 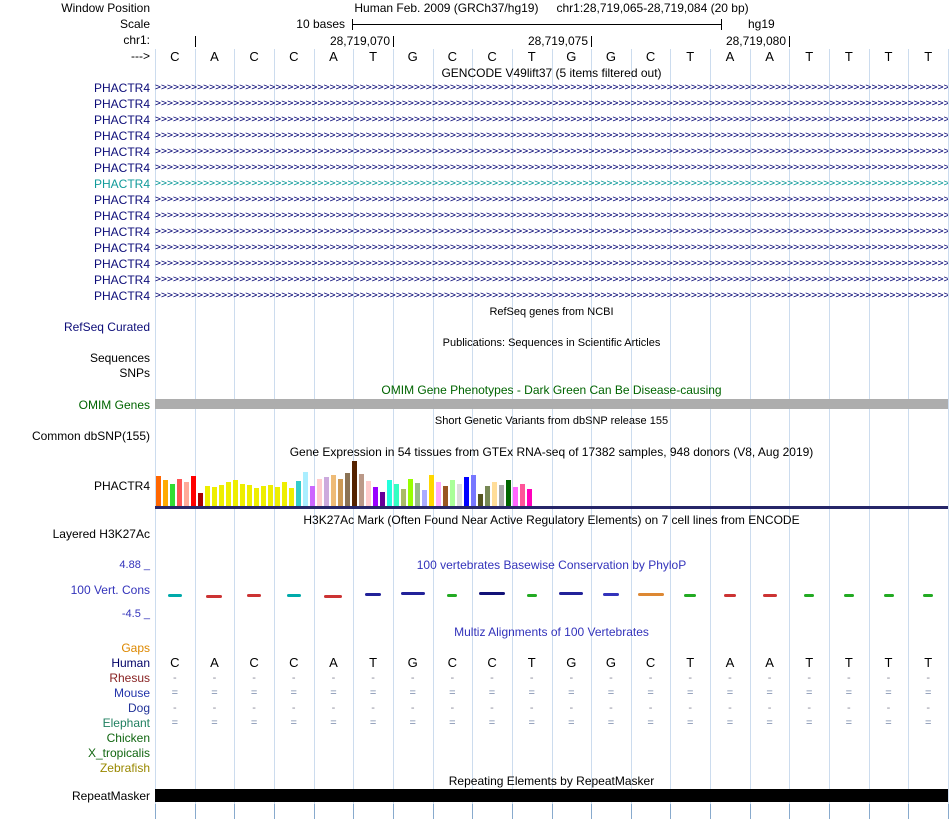 I want to click on species-label: Dog, so click(x=138, y=708).